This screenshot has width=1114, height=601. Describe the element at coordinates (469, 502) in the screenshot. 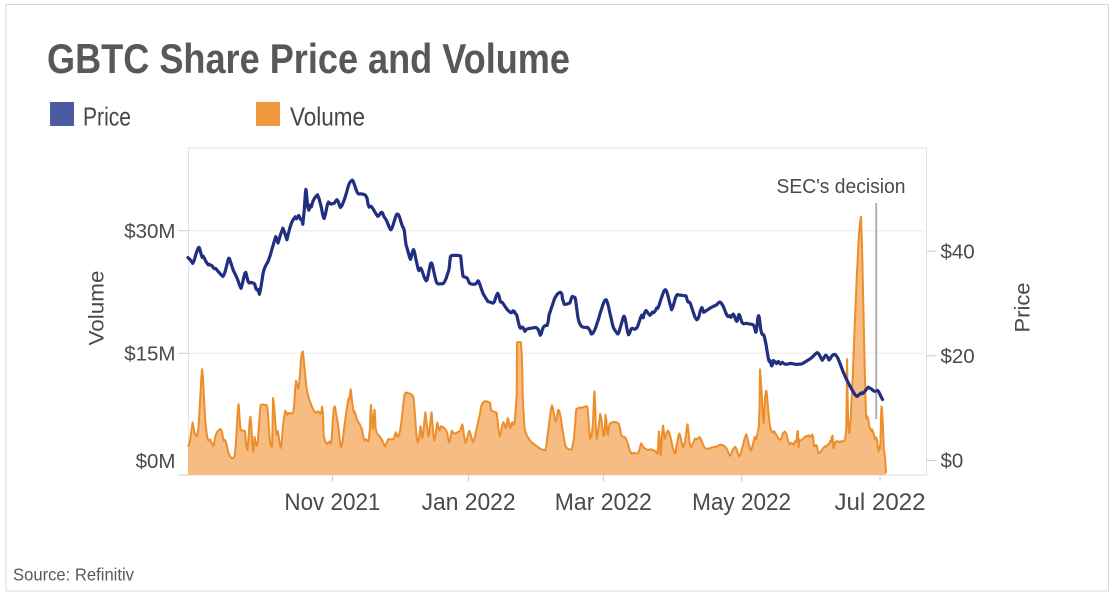

I see `svg-text: Jan 2022` at that location.